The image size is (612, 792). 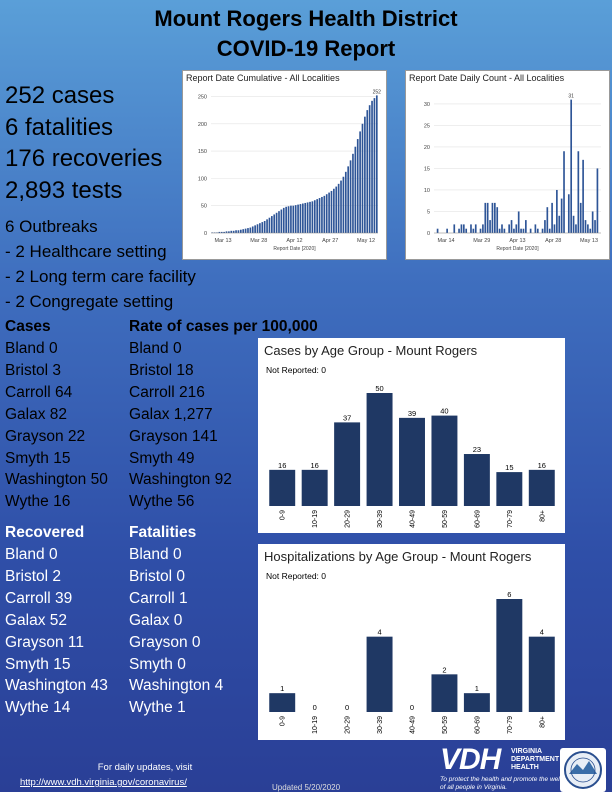 I want to click on cases-age-category-label: 20-29, so click(x=348, y=519).